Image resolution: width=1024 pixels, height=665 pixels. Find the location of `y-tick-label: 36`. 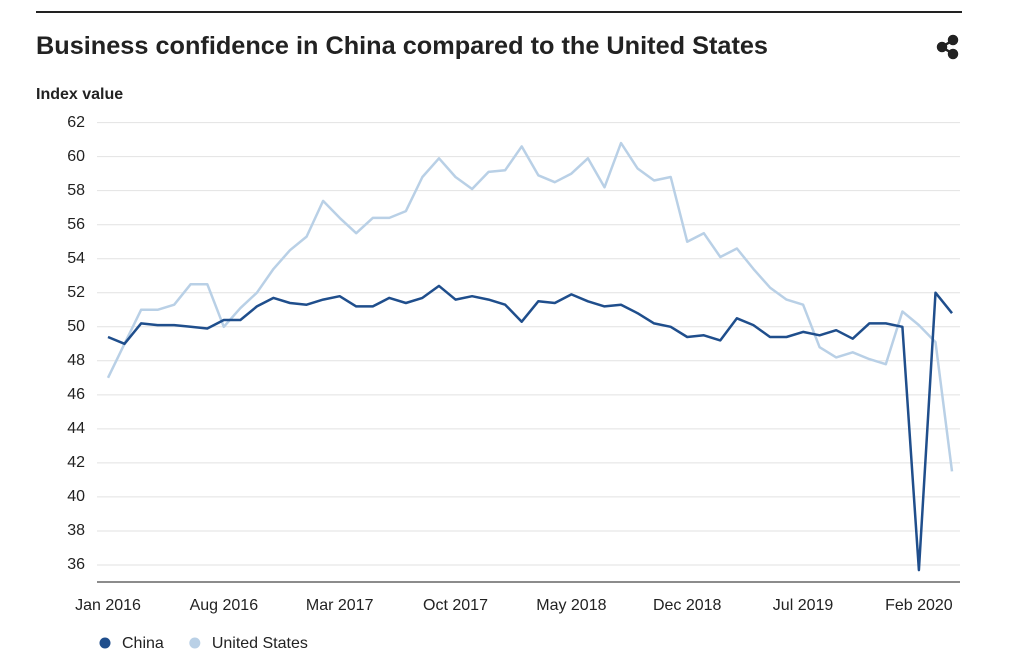

y-tick-label: 36 is located at coordinates (76, 564).